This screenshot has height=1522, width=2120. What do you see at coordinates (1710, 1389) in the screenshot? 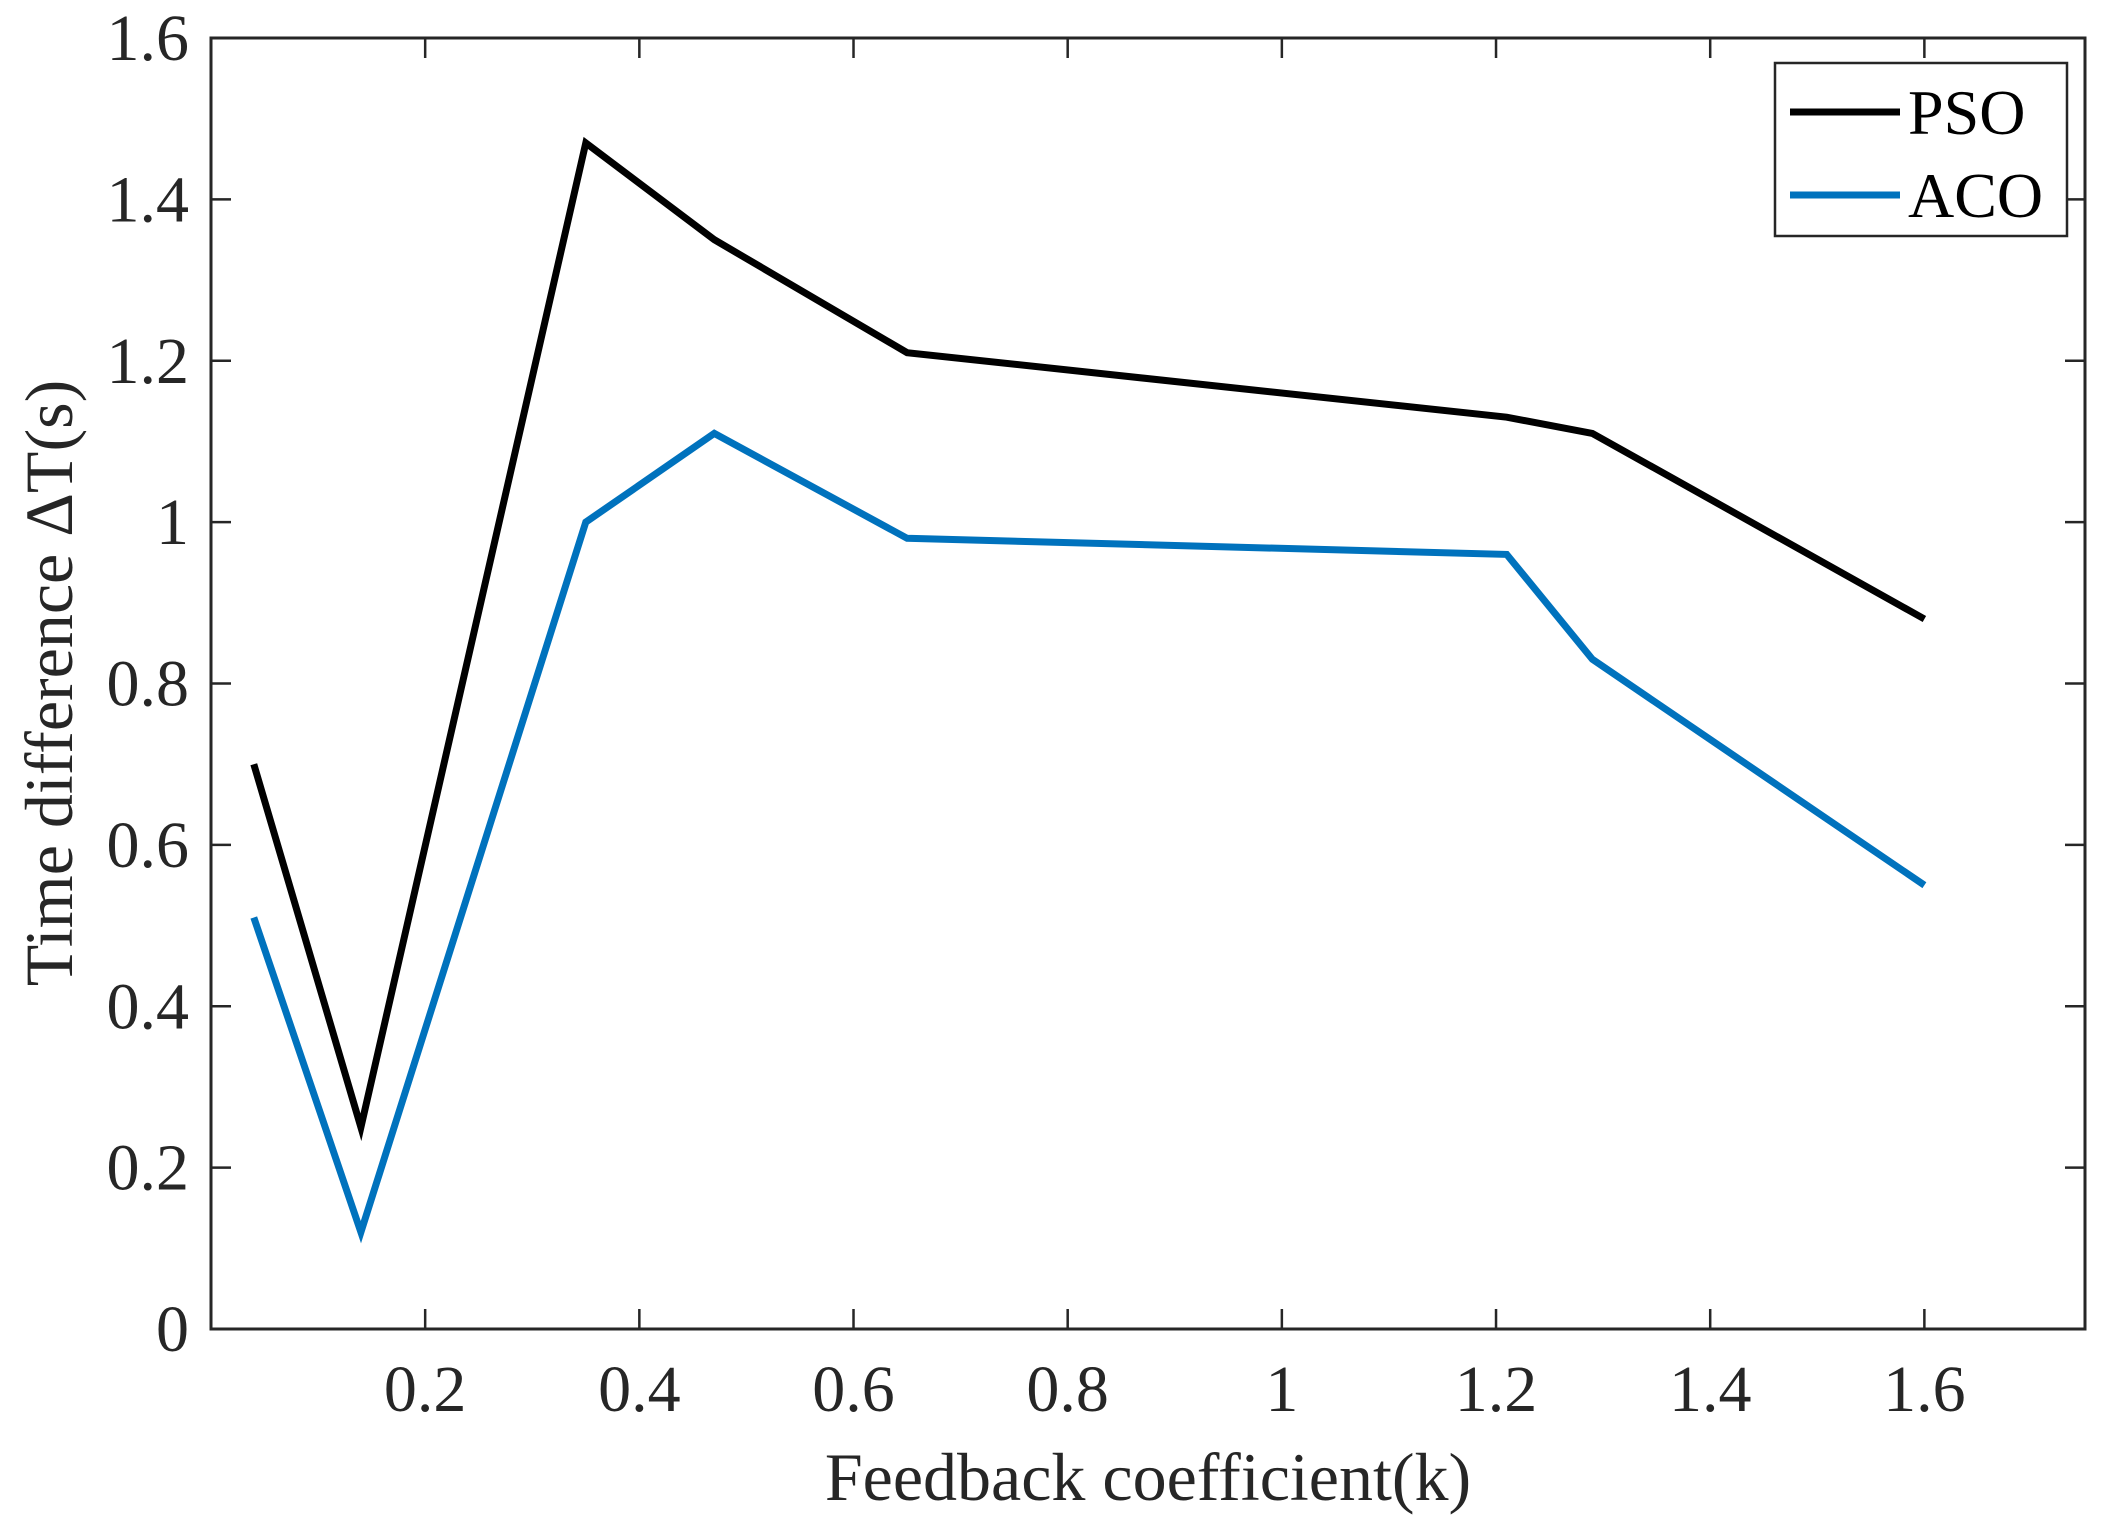
I see `x-tick-label: 1.4` at bounding box center [1710, 1389].